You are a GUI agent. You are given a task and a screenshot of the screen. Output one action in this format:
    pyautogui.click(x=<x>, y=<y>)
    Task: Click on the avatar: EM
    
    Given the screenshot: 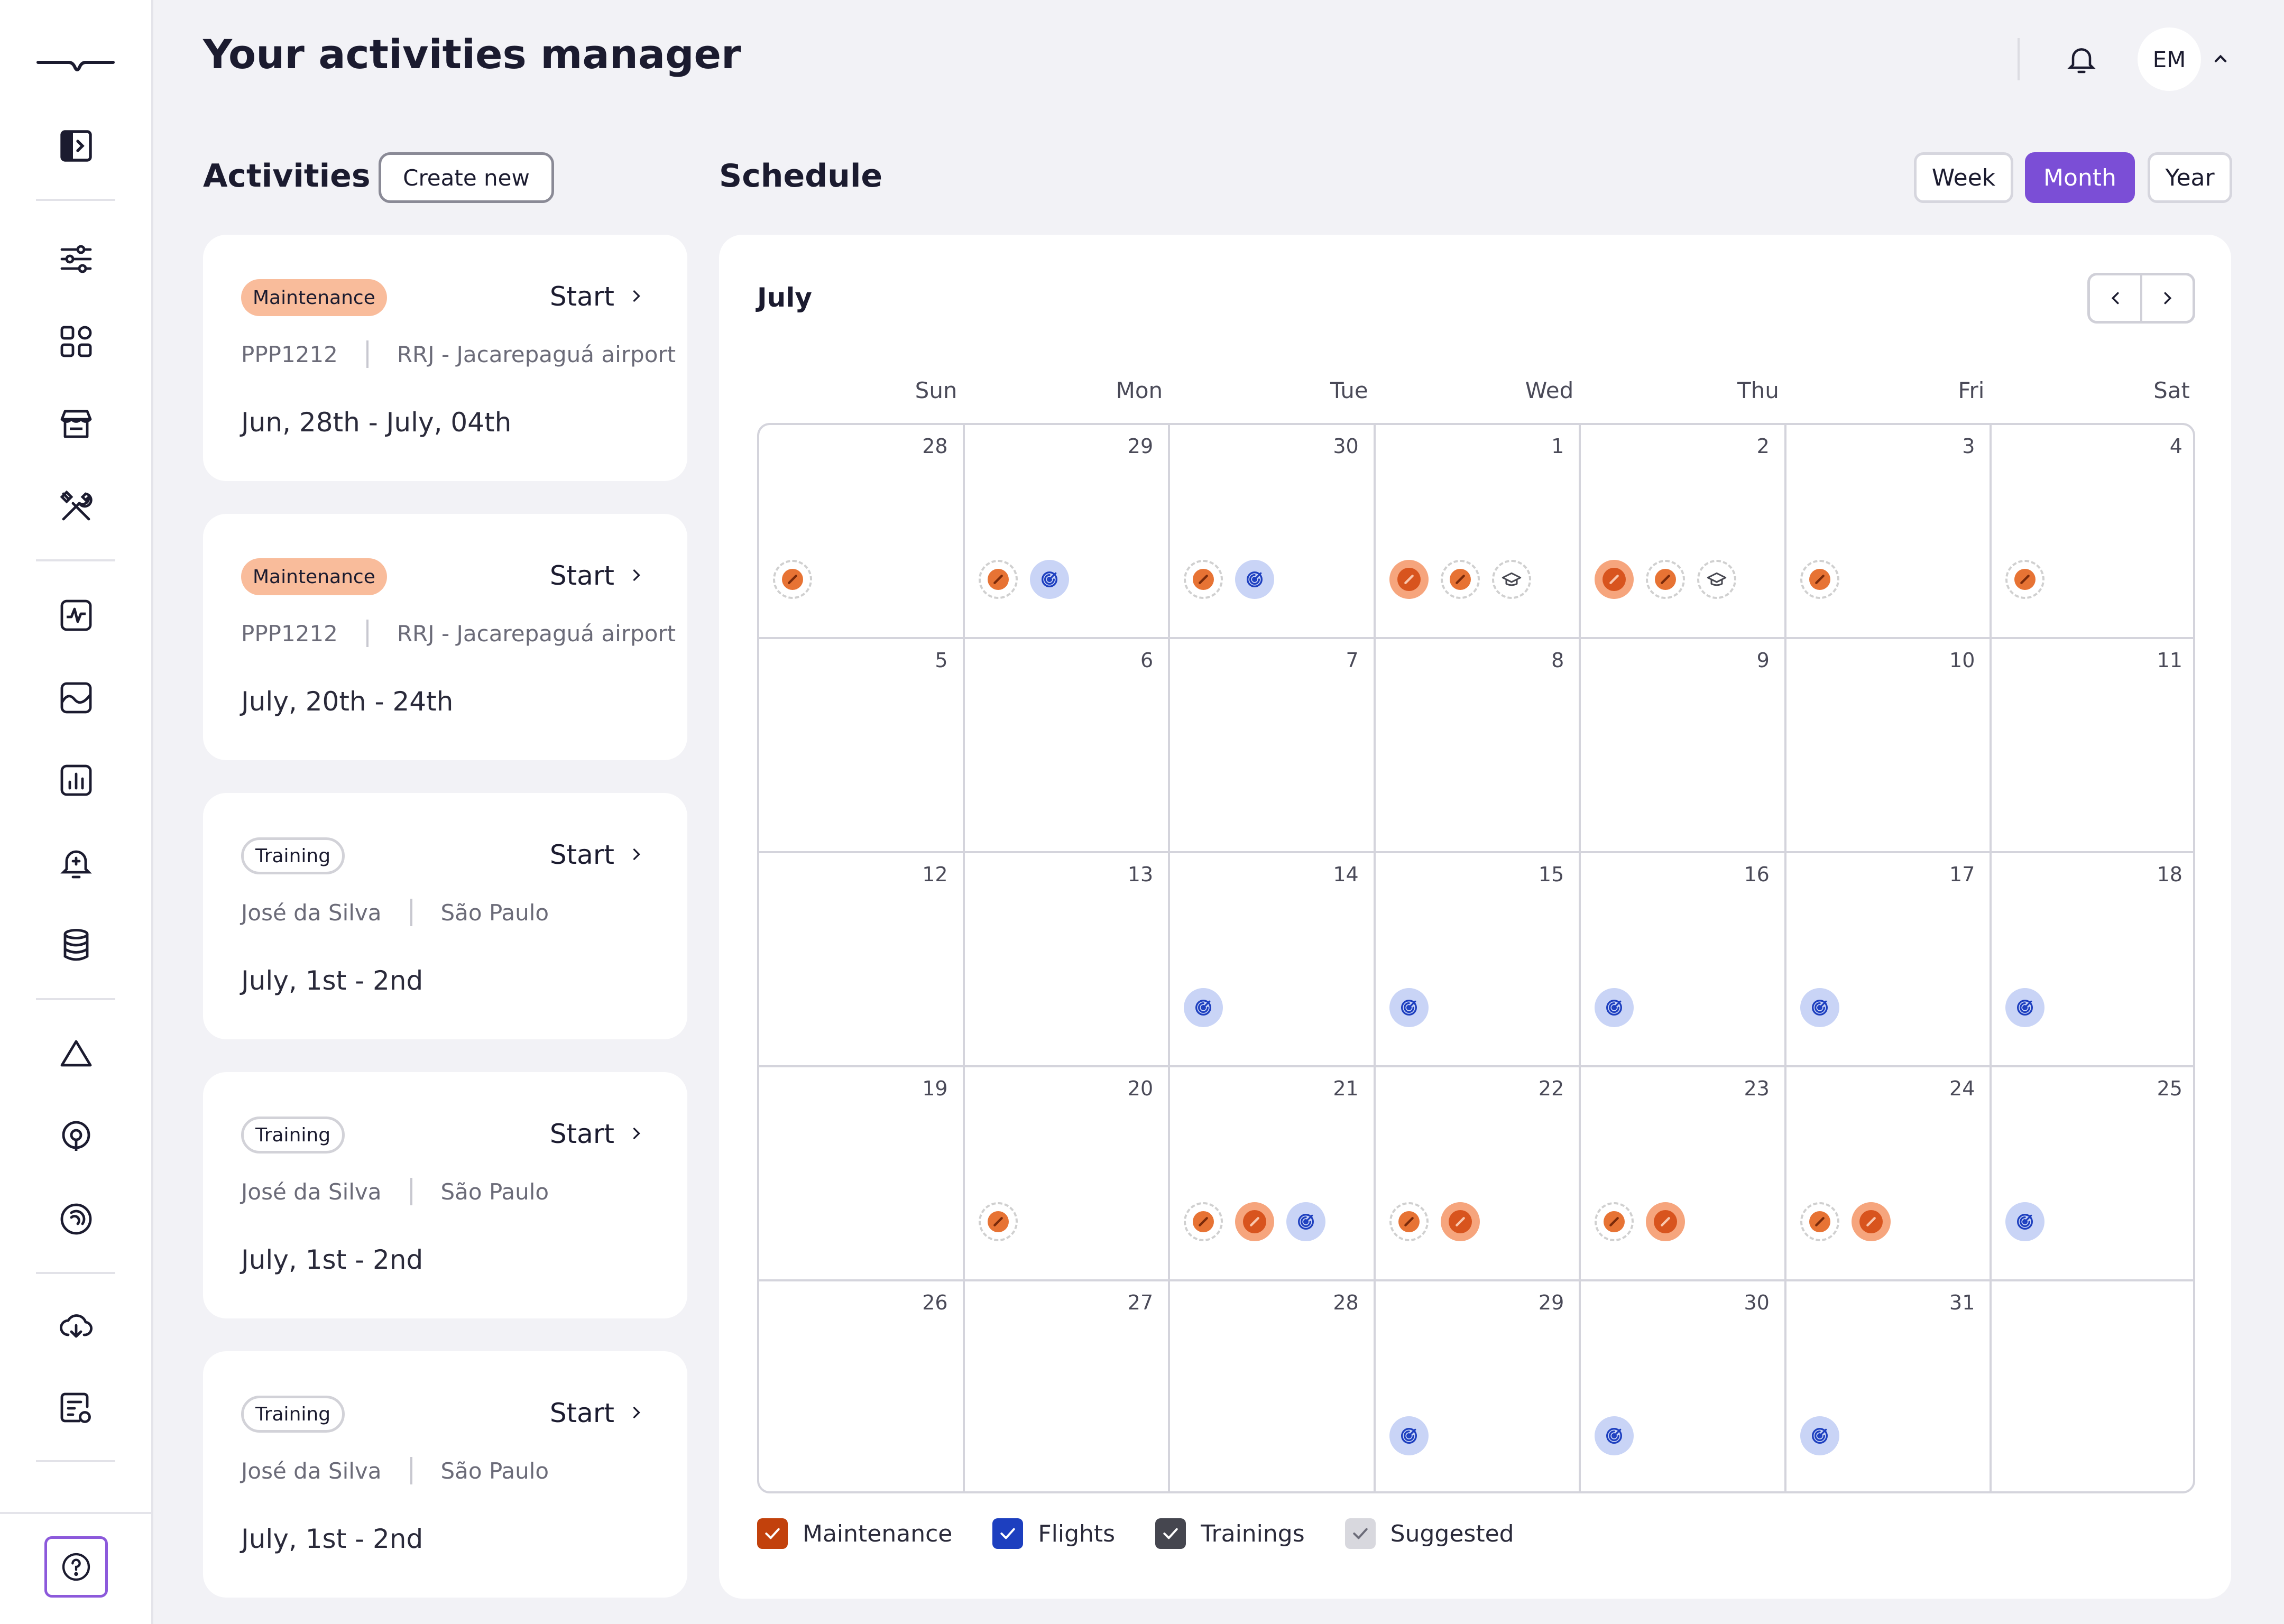 What is the action you would take?
    pyautogui.click(x=2169, y=59)
    